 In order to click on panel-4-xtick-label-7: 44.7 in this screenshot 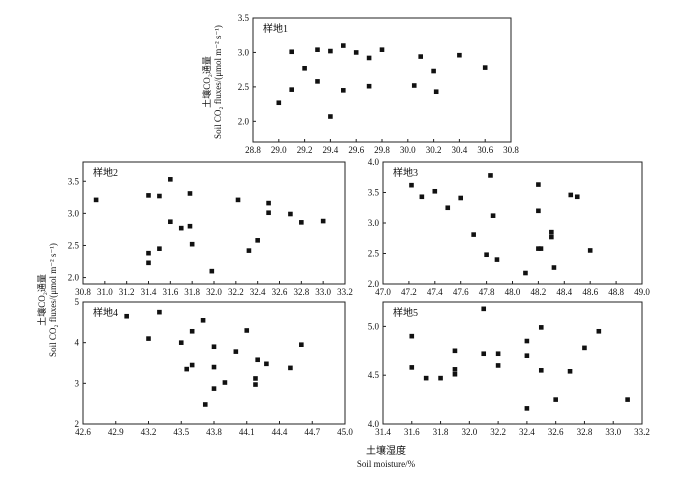, I will do `click(312, 432)`.